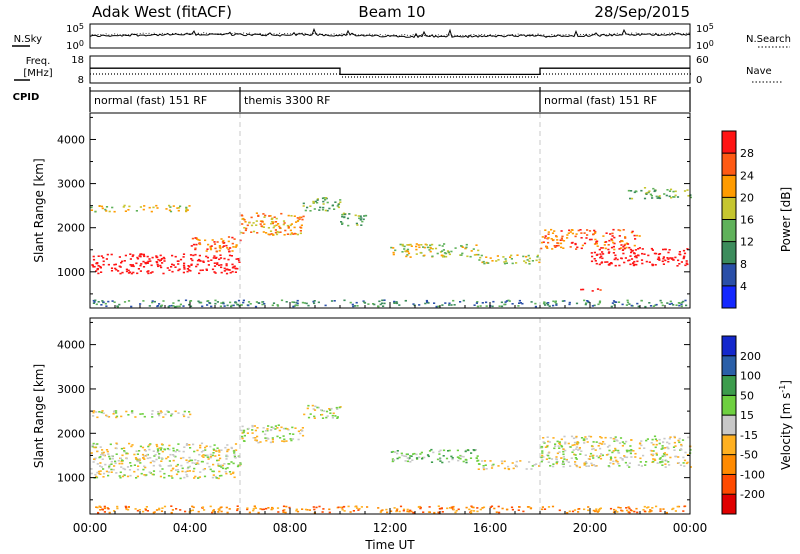 The width and height of the screenshot is (800, 554). What do you see at coordinates (162, 12) in the screenshot?
I see `radar-title: Adak West (fitACF)` at bounding box center [162, 12].